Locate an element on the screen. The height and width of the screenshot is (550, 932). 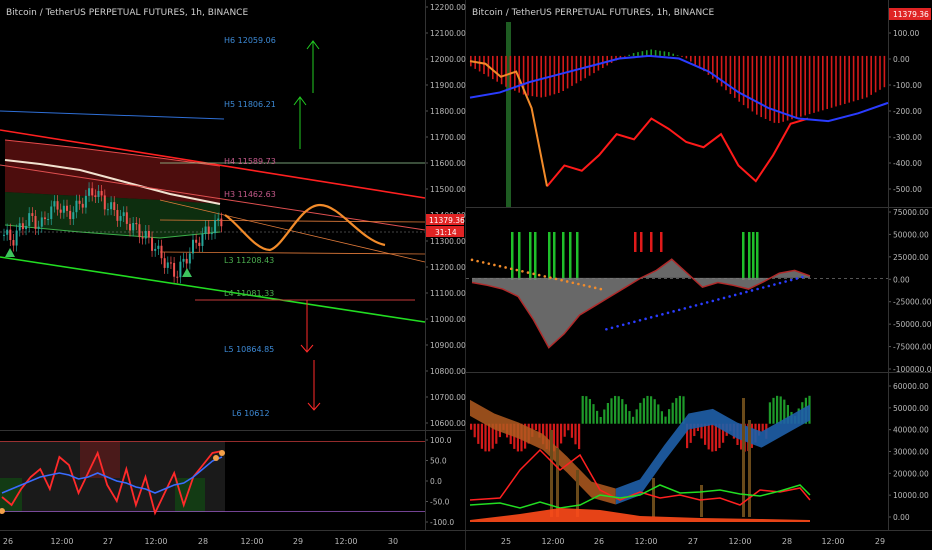
mid-tick-label: -100000.00 is located at coordinates (912, 369).